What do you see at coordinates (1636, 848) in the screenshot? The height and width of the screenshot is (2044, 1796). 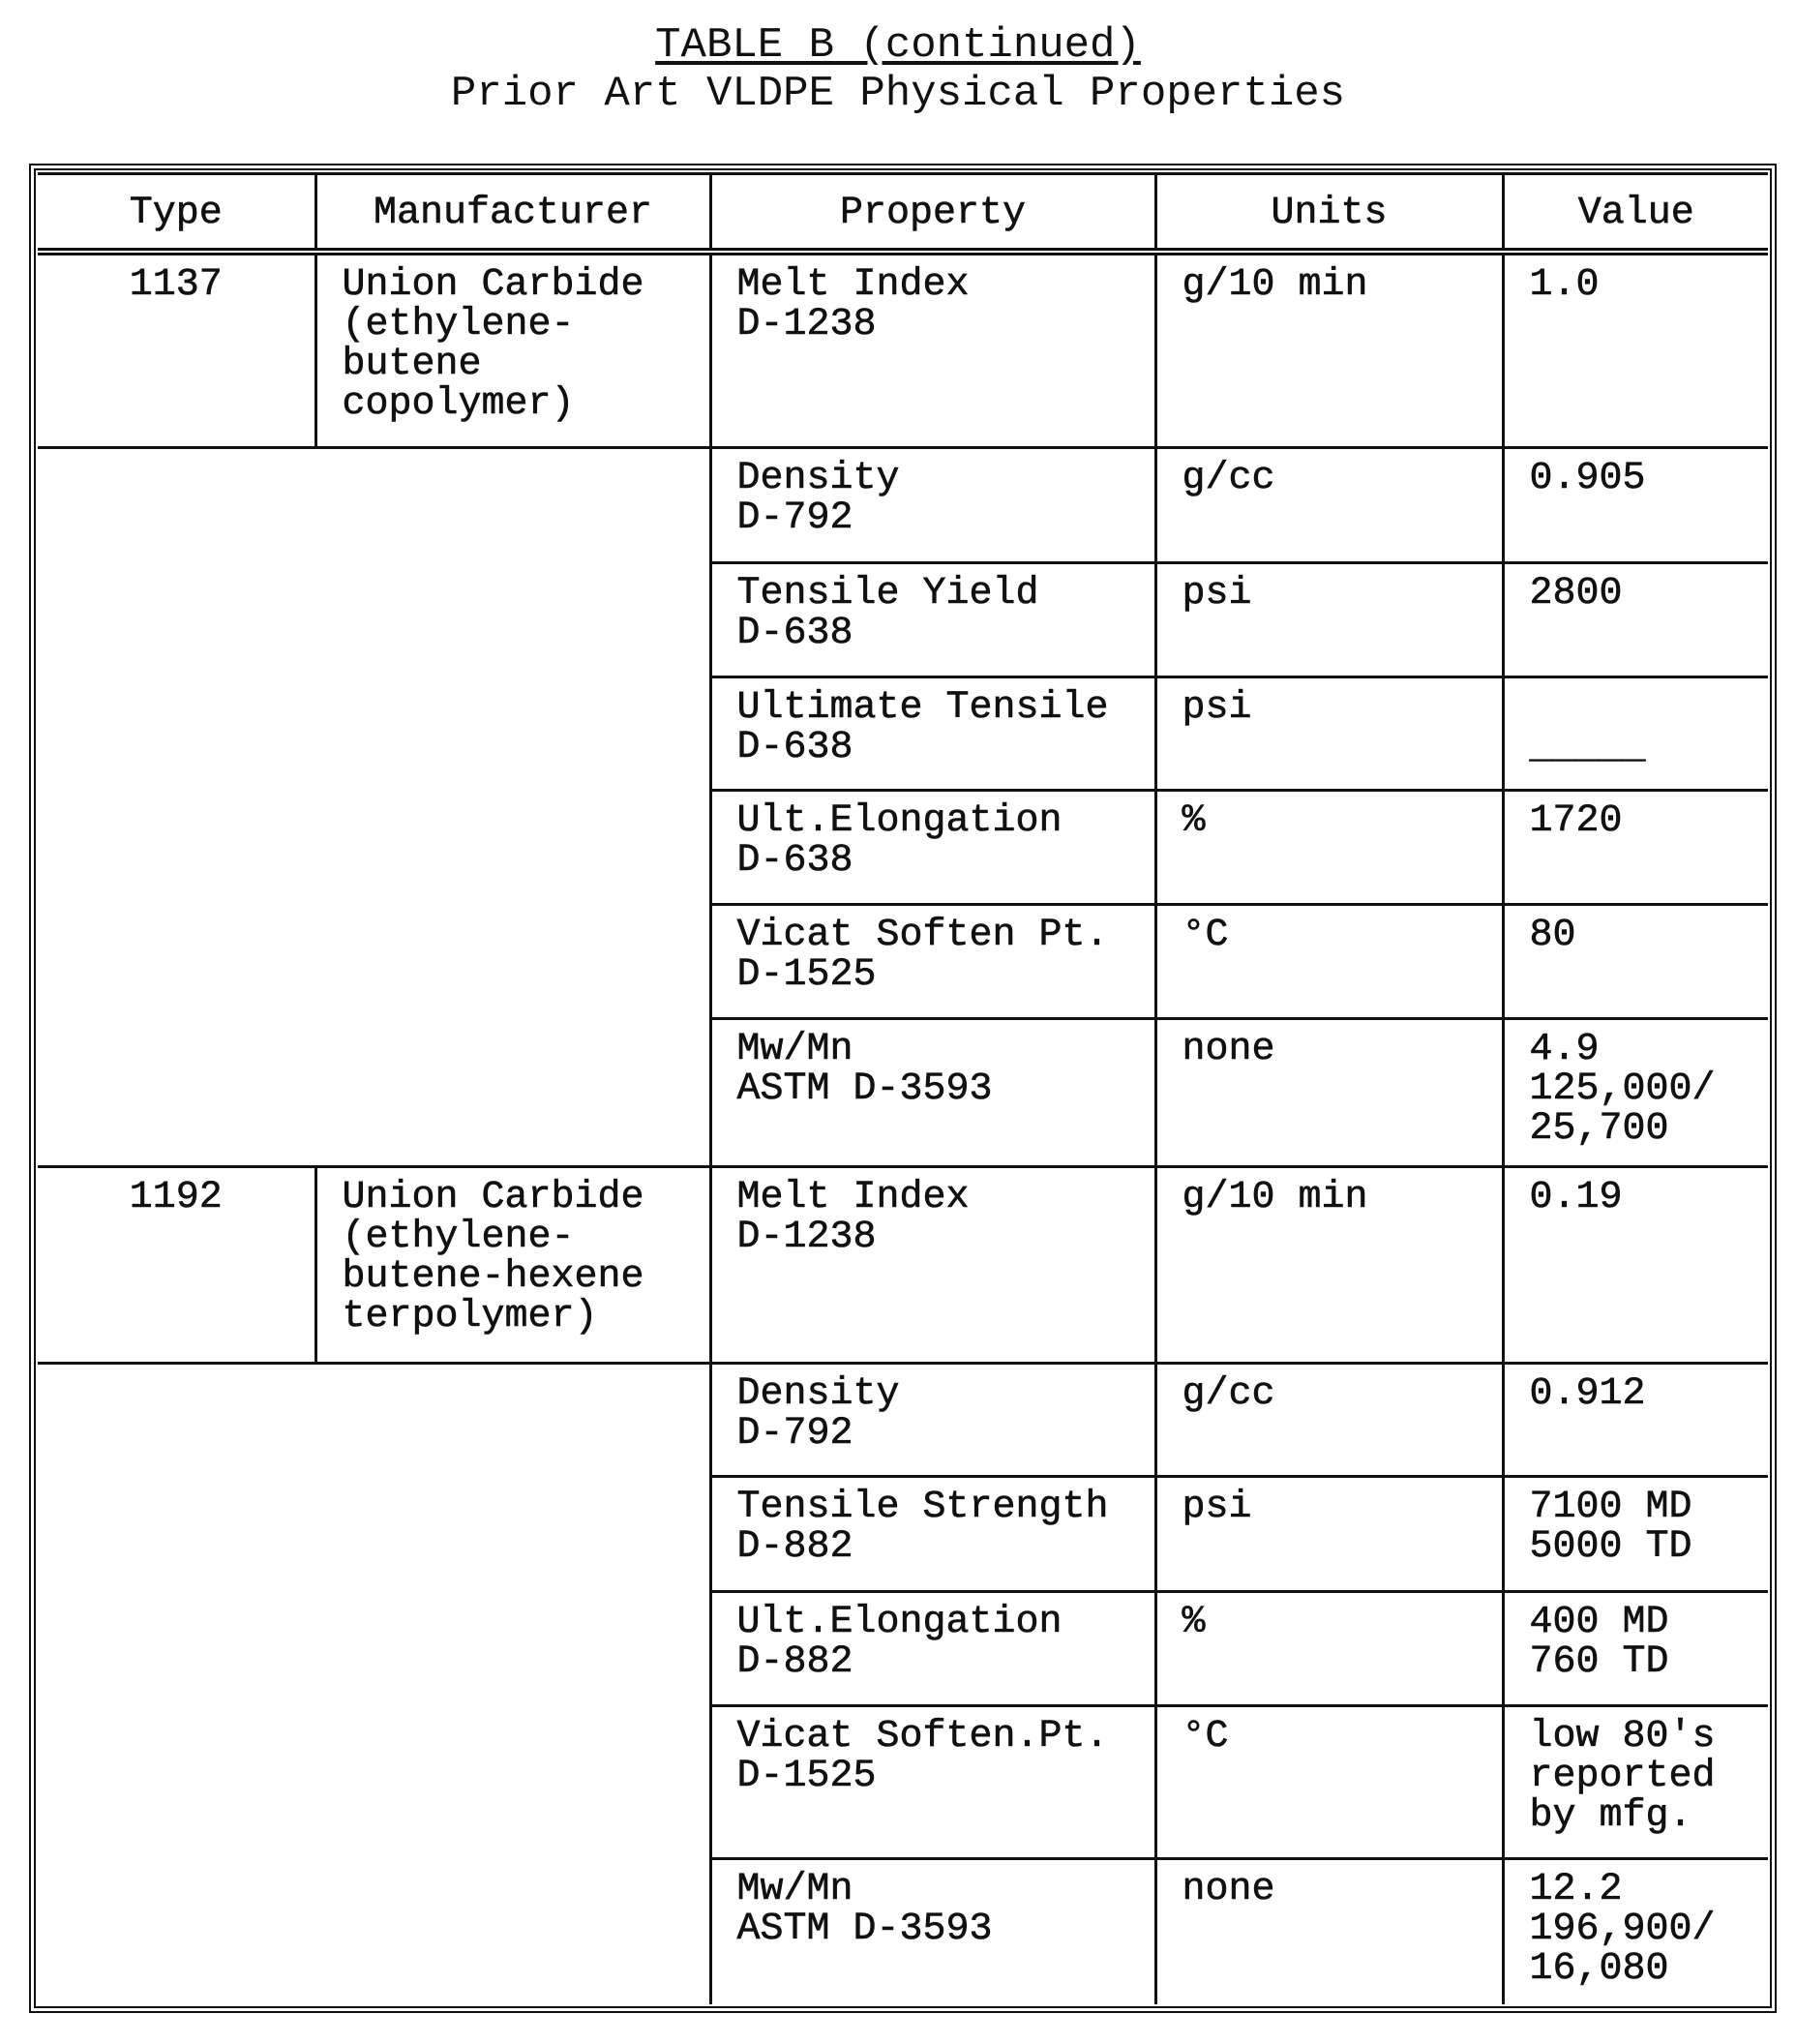 I see `value-cell: 1720` at bounding box center [1636, 848].